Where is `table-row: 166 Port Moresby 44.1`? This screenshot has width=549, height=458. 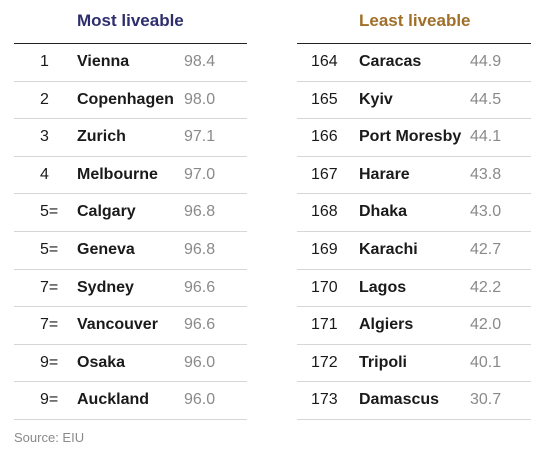
table-row: 166 Port Moresby 44.1 is located at coordinates (414, 138).